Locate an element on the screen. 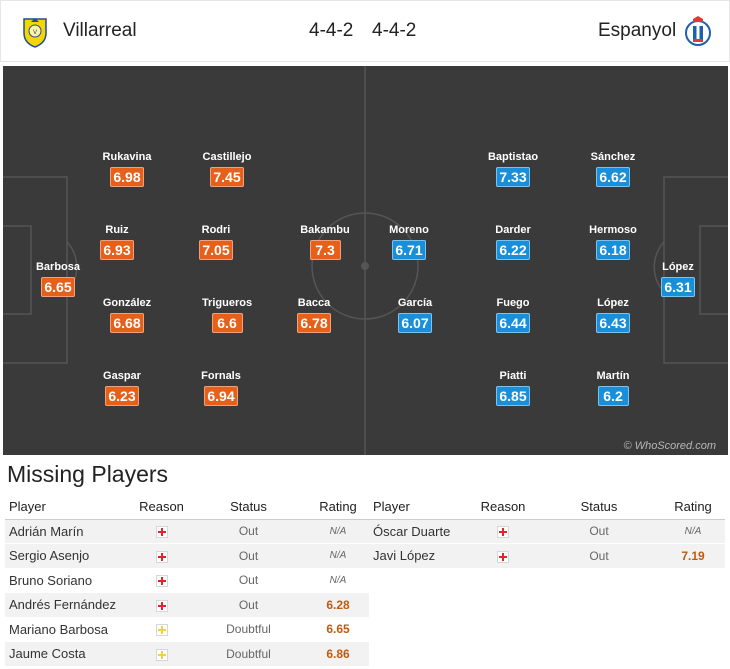 The height and width of the screenshot is (669, 730). player-name: Rodri is located at coordinates (216, 230).